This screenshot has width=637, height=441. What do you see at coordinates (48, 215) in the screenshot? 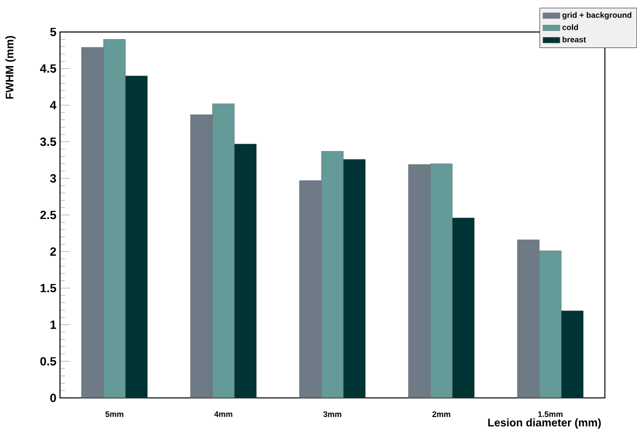
I see `y-tick-label: 2.5` at bounding box center [48, 215].